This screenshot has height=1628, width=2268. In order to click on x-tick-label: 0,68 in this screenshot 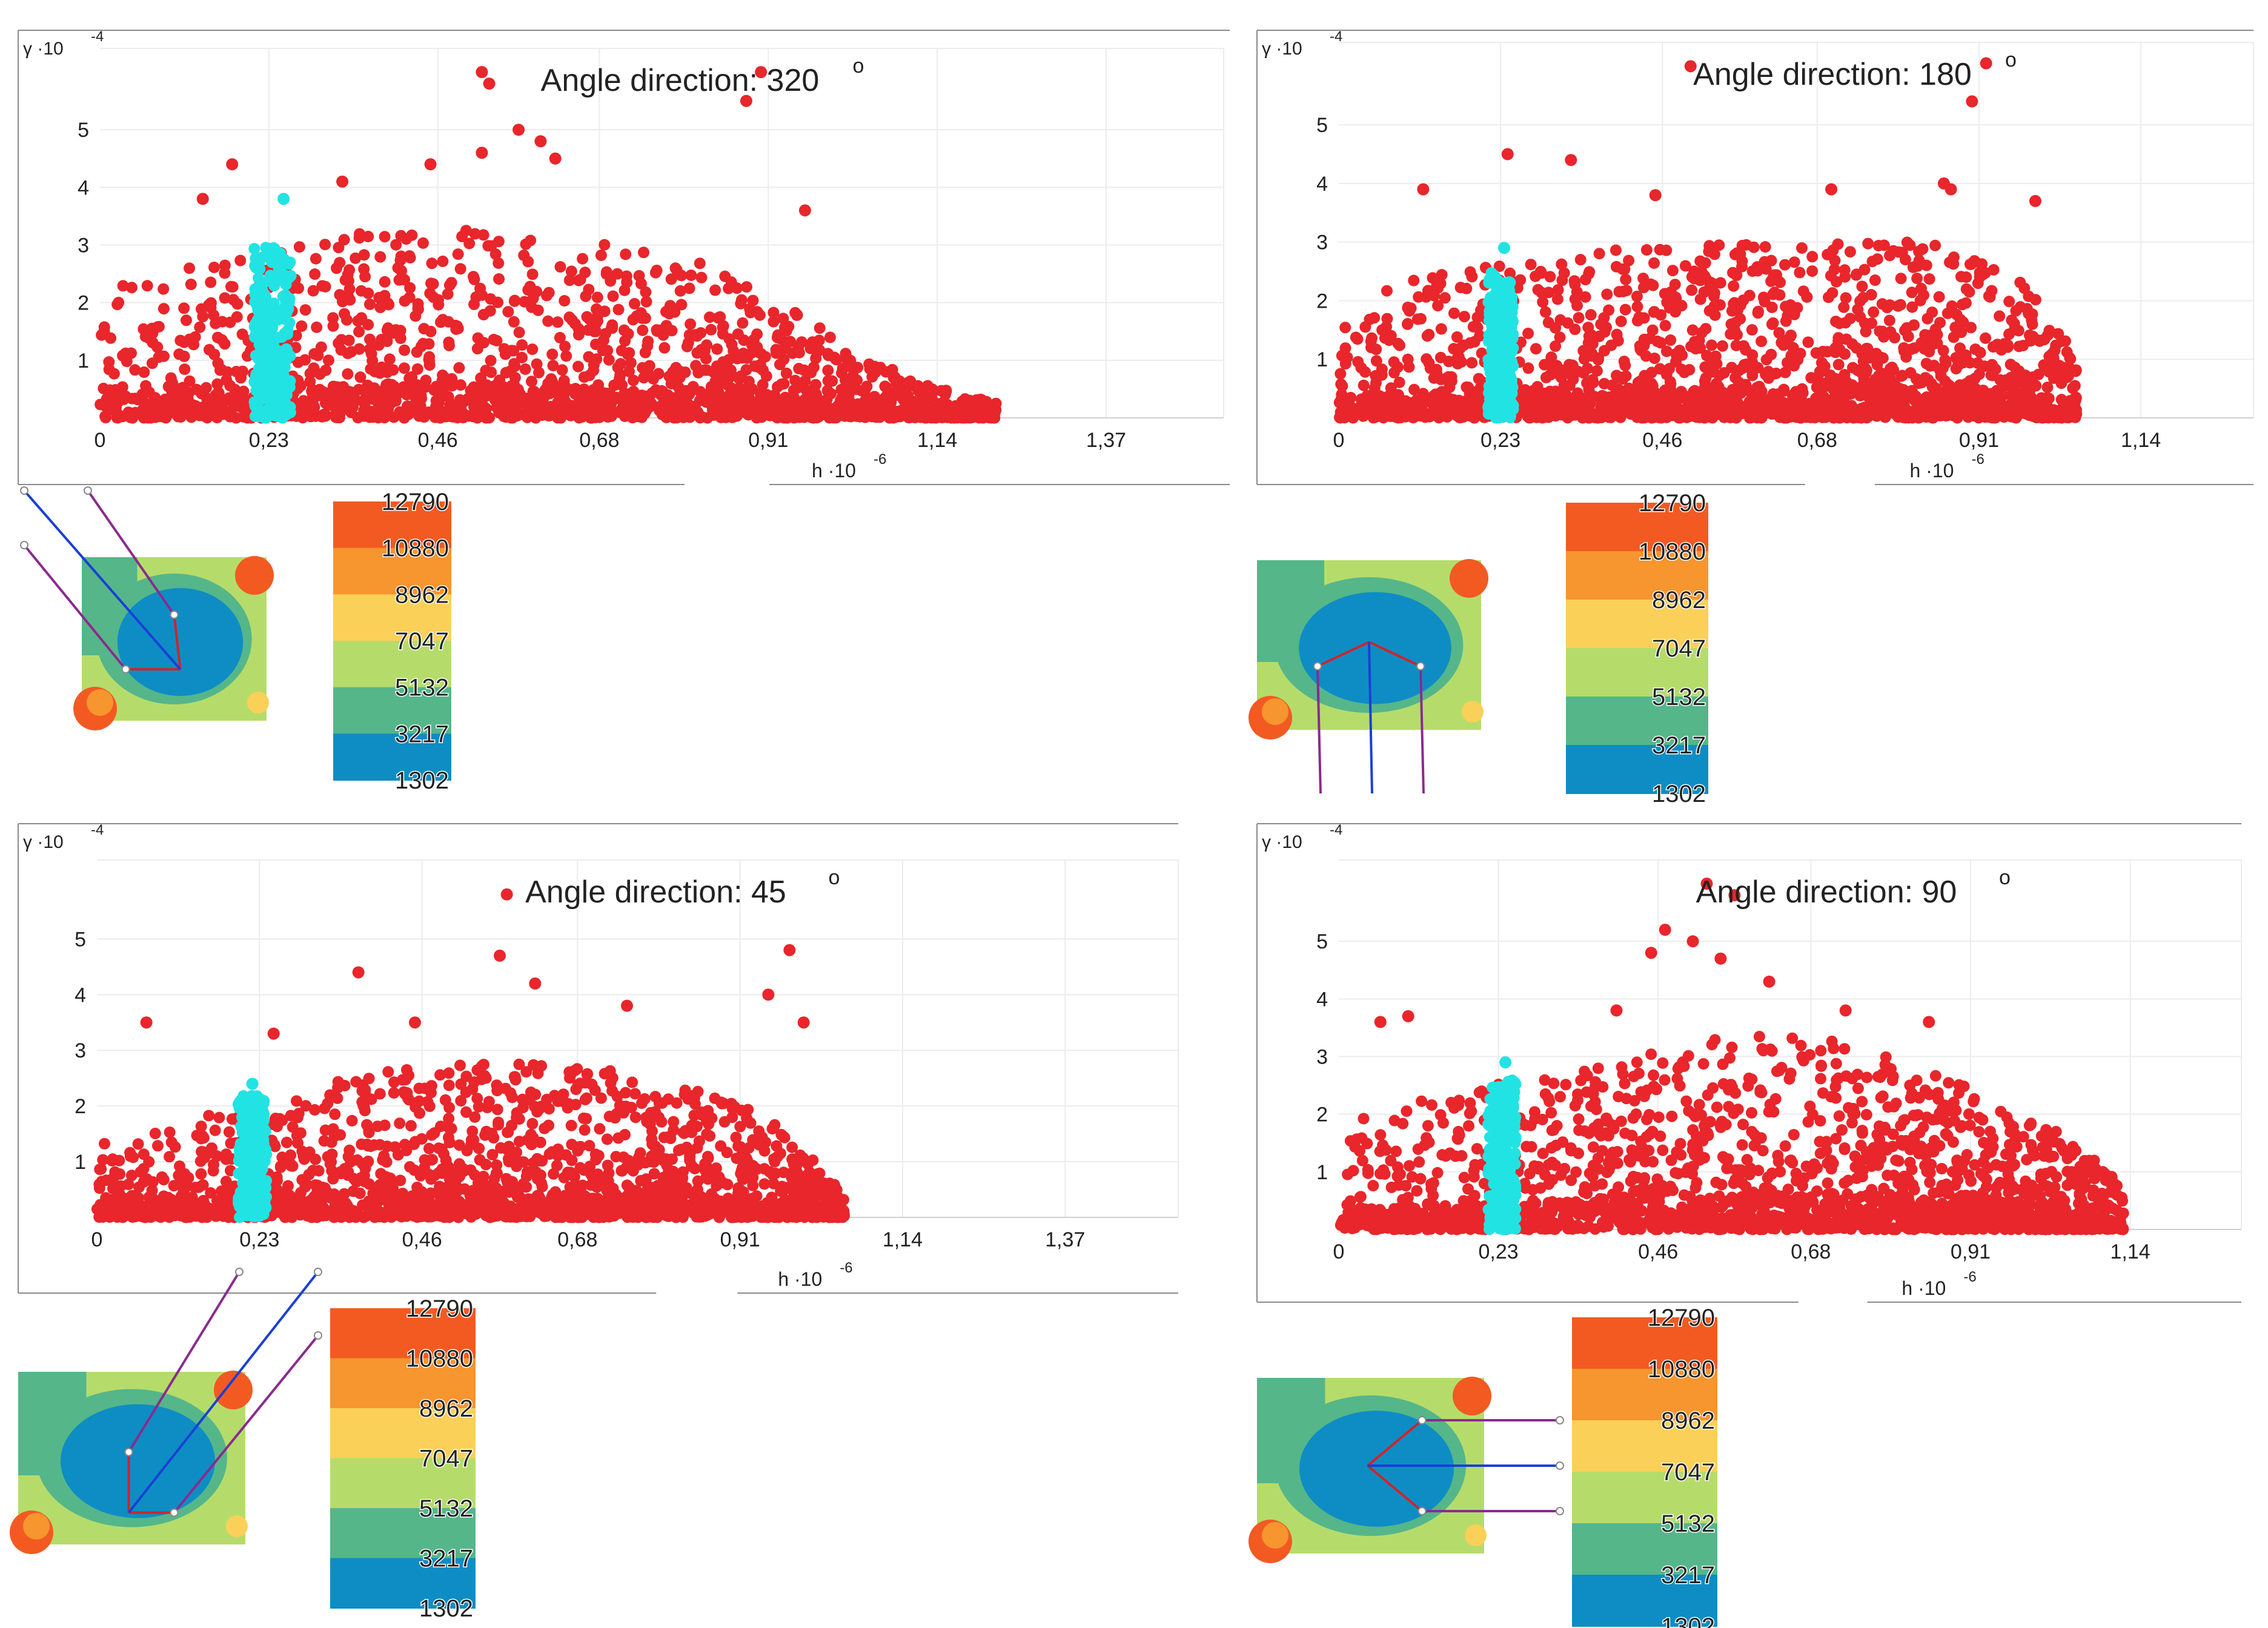, I will do `click(1817, 440)`.